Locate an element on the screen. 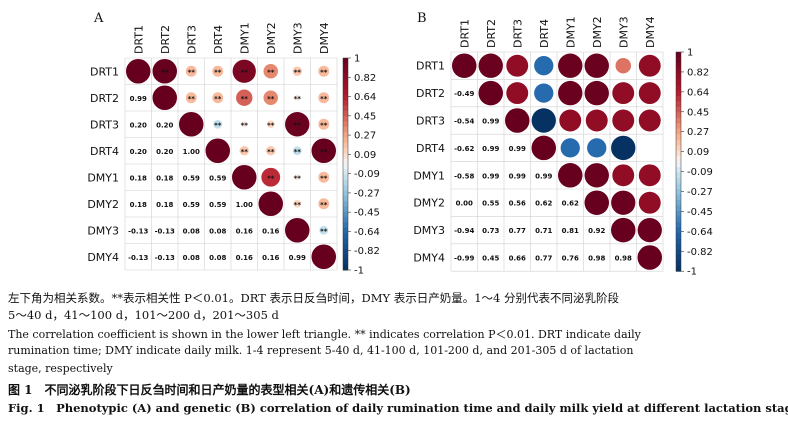 The image size is (788, 425). corr-value-label: 0.73 is located at coordinates (490, 231).